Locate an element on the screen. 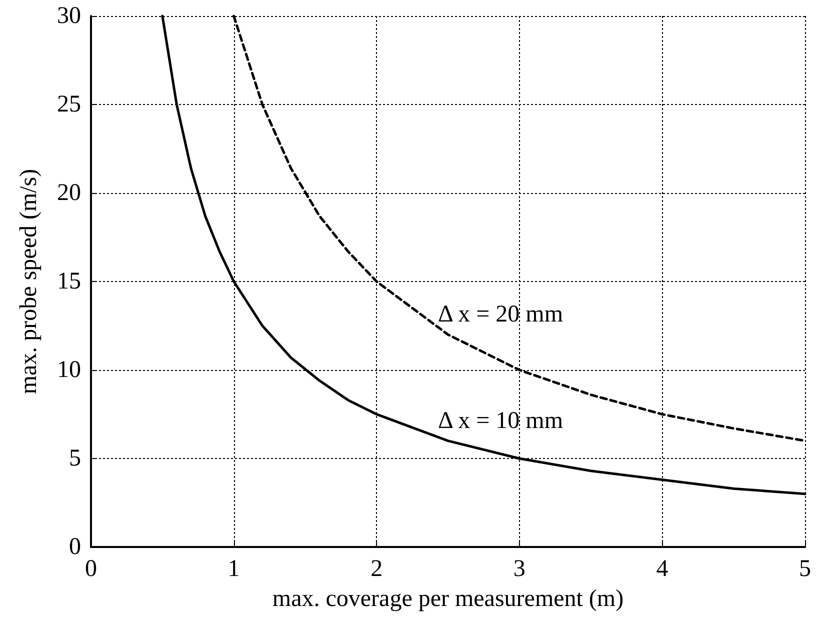 The width and height of the screenshot is (817, 626). x-tick-label: 2 is located at coordinates (376, 569).